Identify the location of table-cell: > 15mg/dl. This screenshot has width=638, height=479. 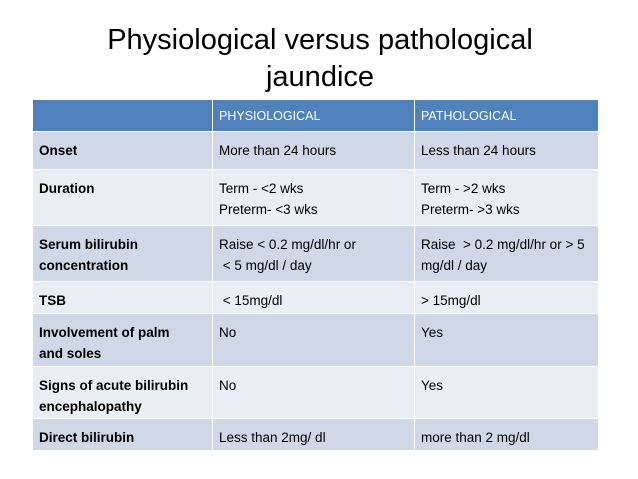
(506, 297).